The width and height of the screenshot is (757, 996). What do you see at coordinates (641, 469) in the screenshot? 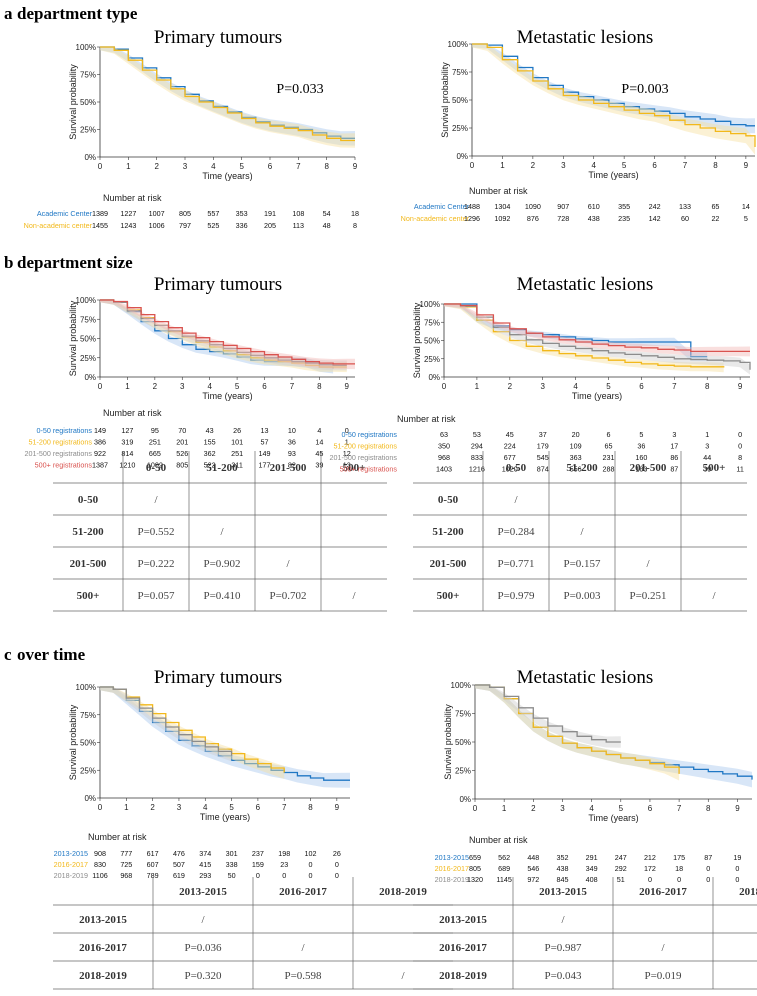
I see `risk-value: 183` at bounding box center [641, 469].